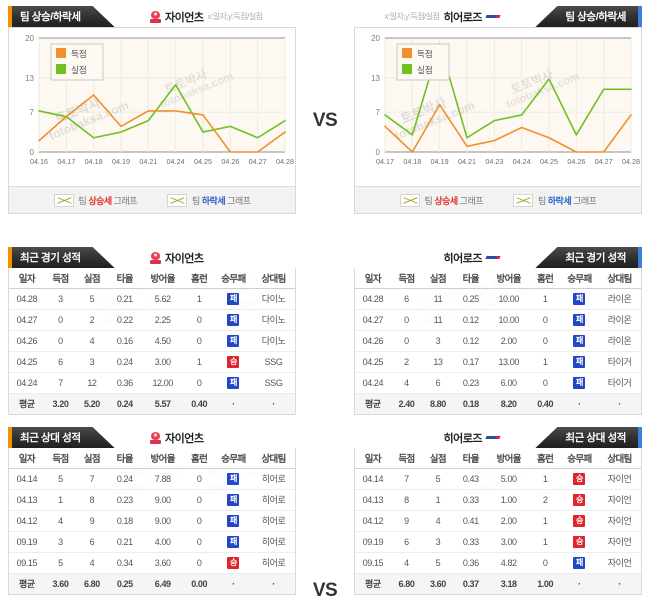 The image size is (650, 598). Describe the element at coordinates (94, 161) in the screenshot. I see `svg-text: 04.18` at that location.